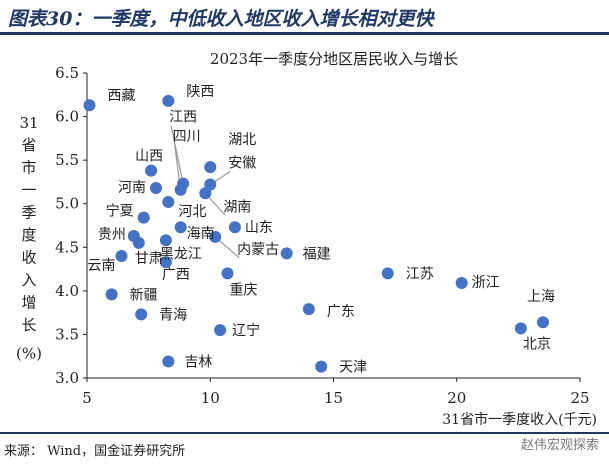  Describe the element at coordinates (144, 295) in the screenshot. I see `point-label: 新疆` at that location.